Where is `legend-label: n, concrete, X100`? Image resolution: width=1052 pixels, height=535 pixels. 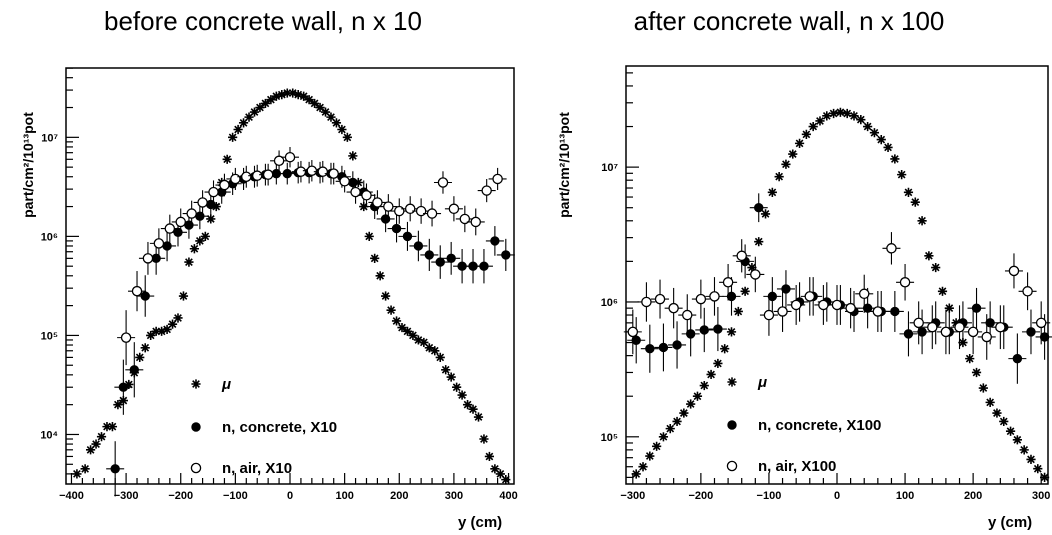
legend-label: n, concrete, X100 is located at coordinates (819, 425).